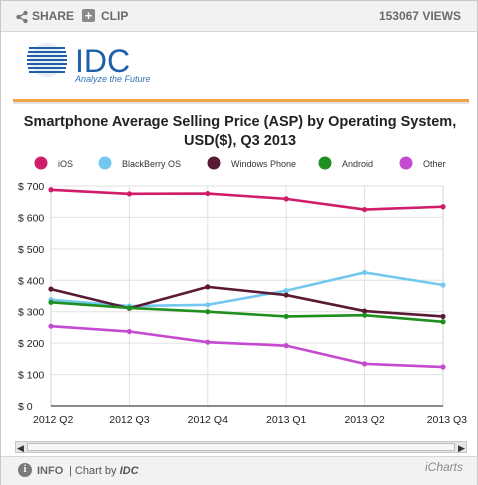 The width and height of the screenshot is (478, 485). Describe the element at coordinates (31, 187) in the screenshot. I see `y-tick-label: $ 700` at that location.